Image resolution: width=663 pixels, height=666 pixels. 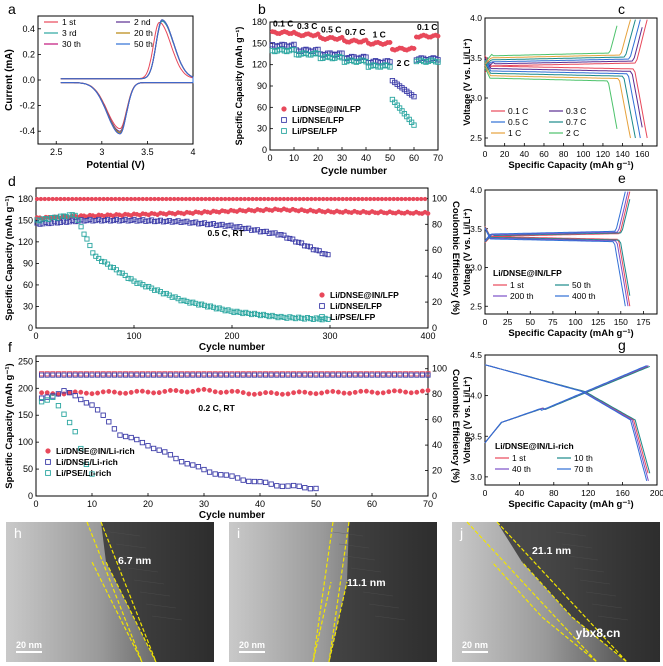 I want to click on x-tick-label: 70, so click(x=438, y=158).